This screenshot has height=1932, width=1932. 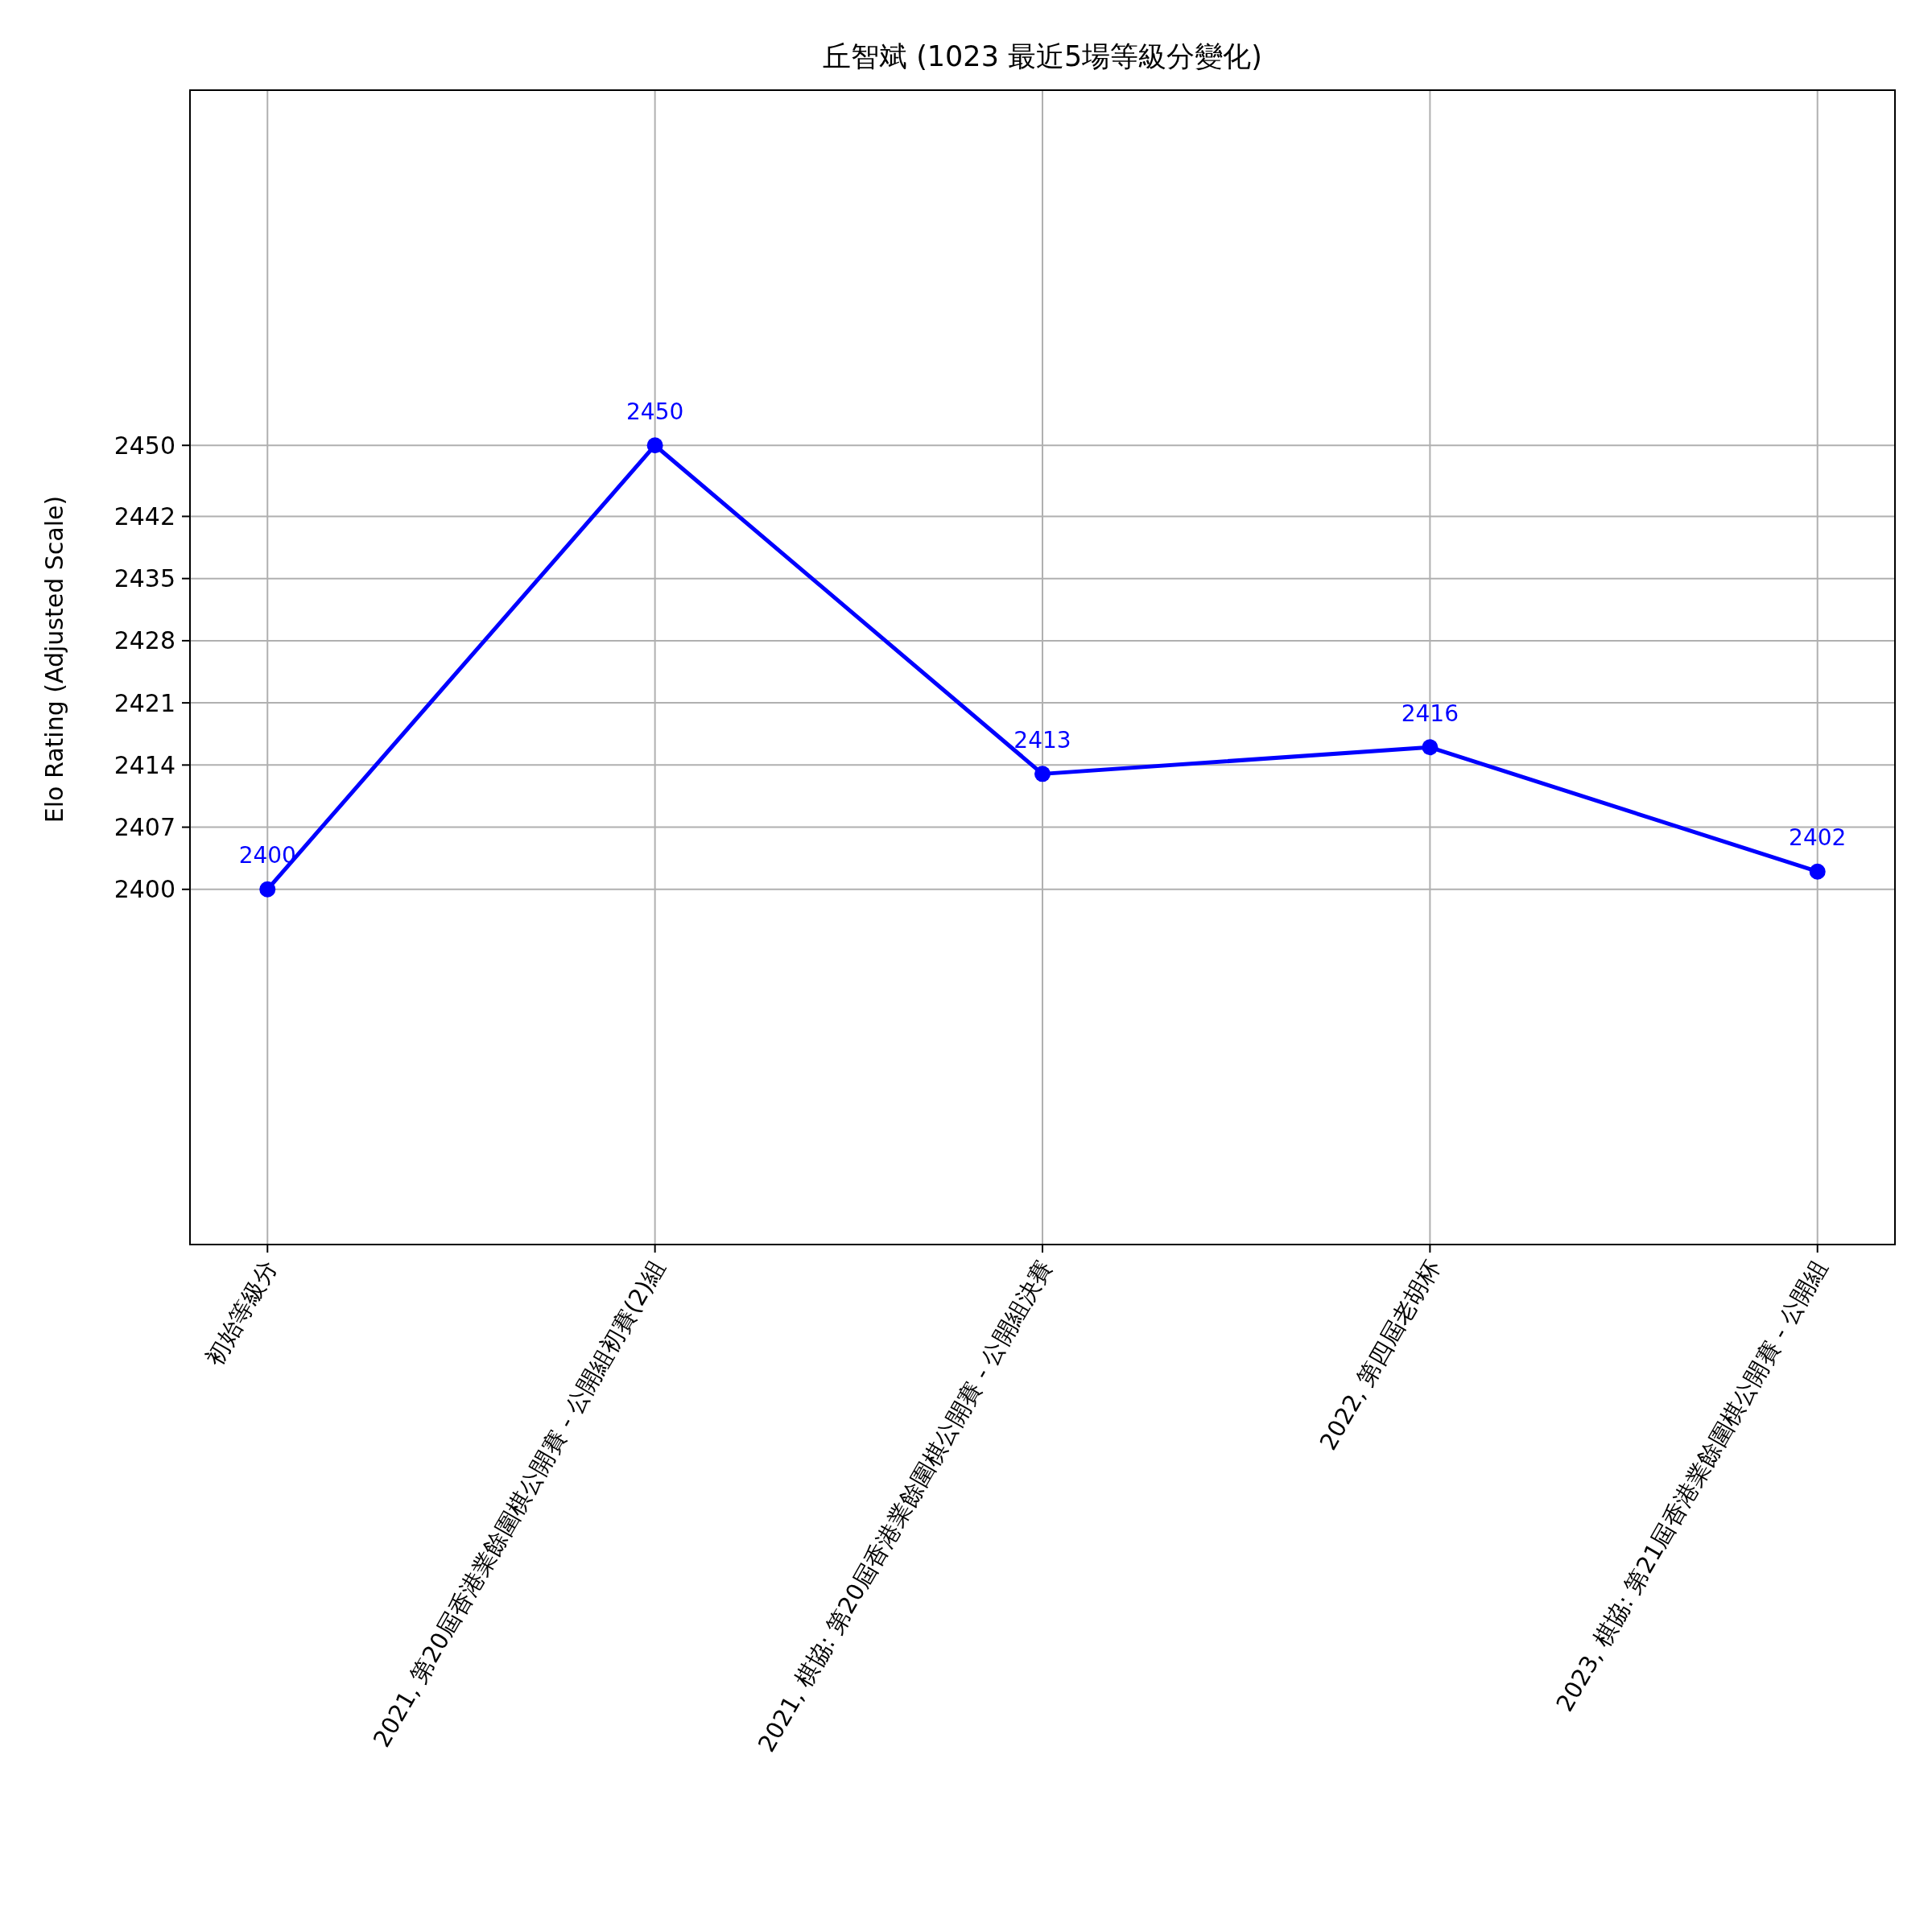 I want to click on y-tick-label: 2450, so click(x=144, y=445).